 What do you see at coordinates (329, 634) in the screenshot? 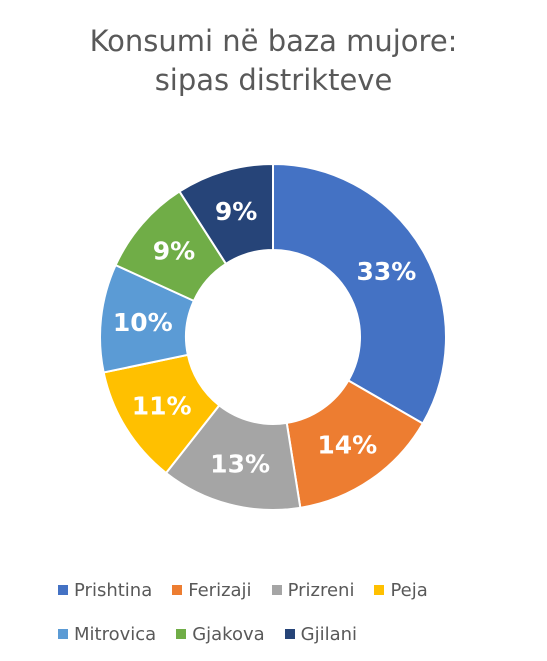
I see `legend-label-gjilani: Gjilani` at bounding box center [329, 634].